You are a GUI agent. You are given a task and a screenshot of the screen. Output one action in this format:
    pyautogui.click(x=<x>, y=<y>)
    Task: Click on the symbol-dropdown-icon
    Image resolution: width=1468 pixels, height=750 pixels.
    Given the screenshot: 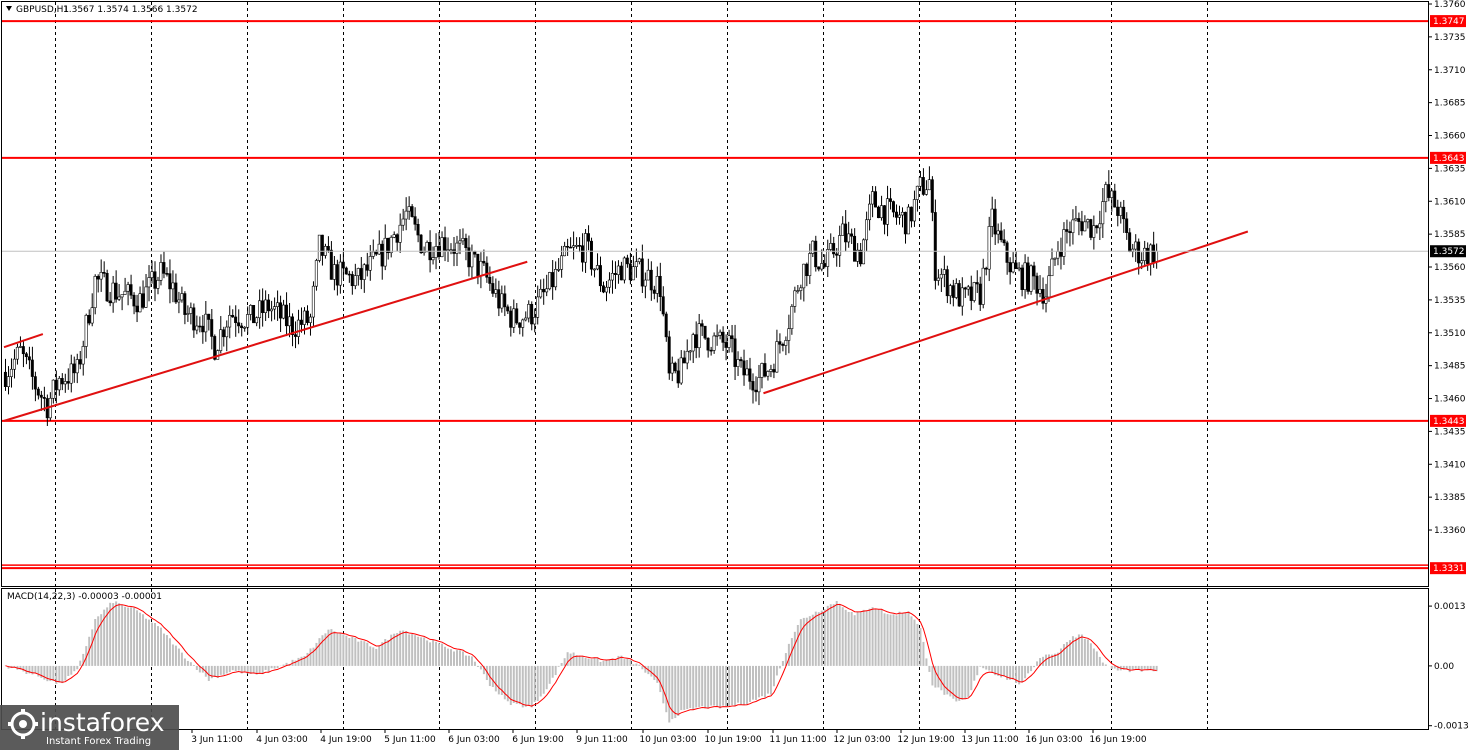 What is the action you would take?
    pyautogui.click(x=9, y=8)
    